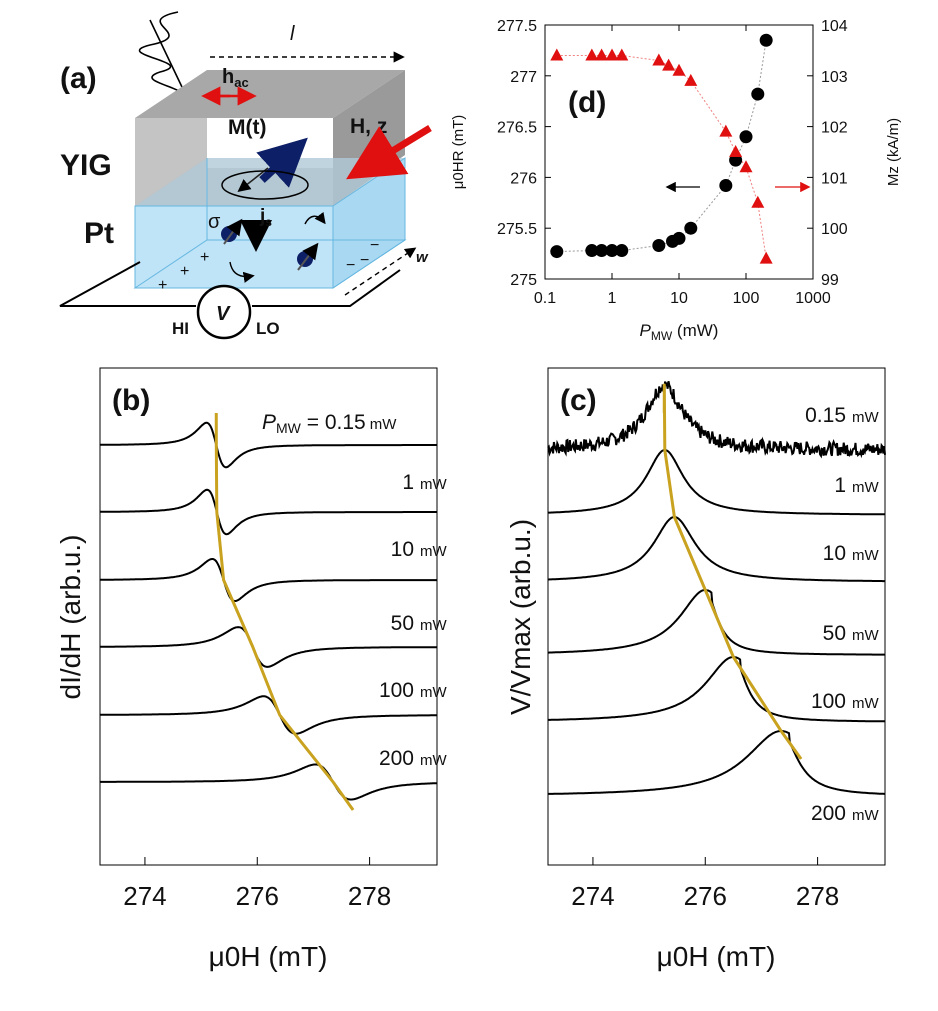  Describe the element at coordinates (813, 298) in the screenshot. I see `x-tick-label: 1000` at that location.